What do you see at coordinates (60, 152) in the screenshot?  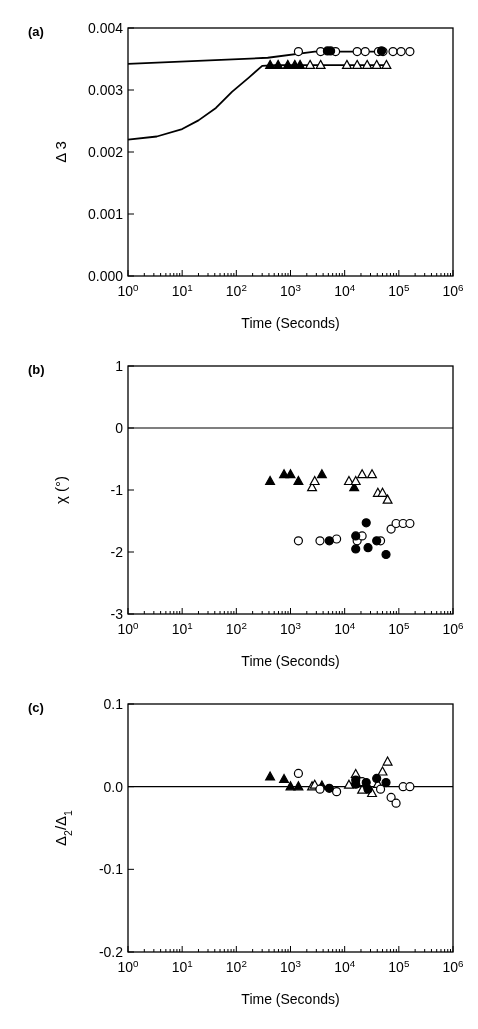 I see `y-axis-title: Δ 3` at bounding box center [60, 152].